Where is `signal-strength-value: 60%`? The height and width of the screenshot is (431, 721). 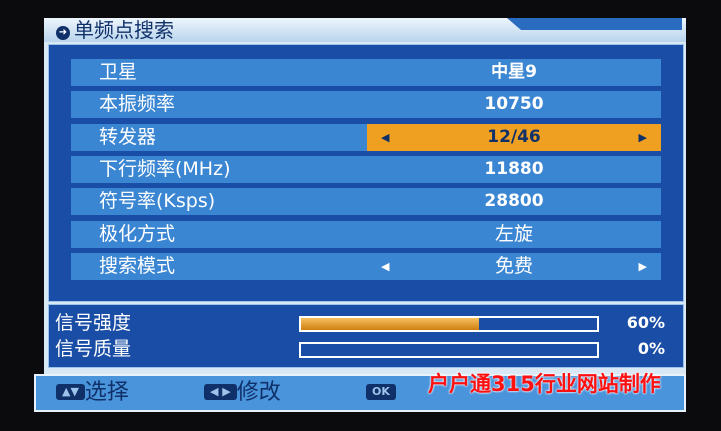
signal-strength-value: 60% is located at coordinates (645, 322).